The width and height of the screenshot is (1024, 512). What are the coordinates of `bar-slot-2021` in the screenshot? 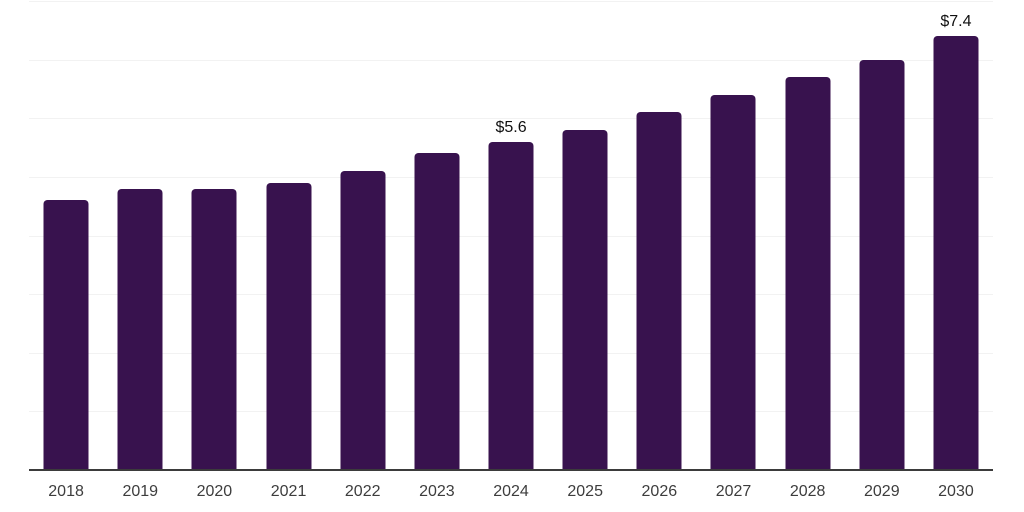 It's located at (288, 235).